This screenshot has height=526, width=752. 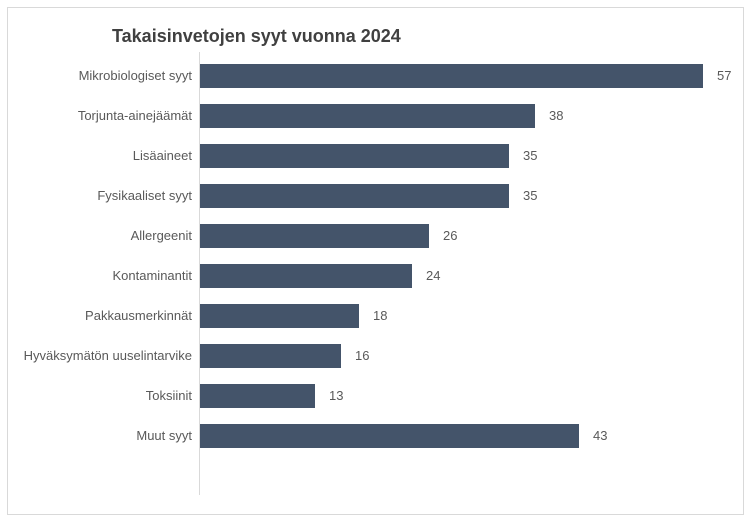 What do you see at coordinates (164, 435) in the screenshot?
I see `category-label: Muut syyt` at bounding box center [164, 435].